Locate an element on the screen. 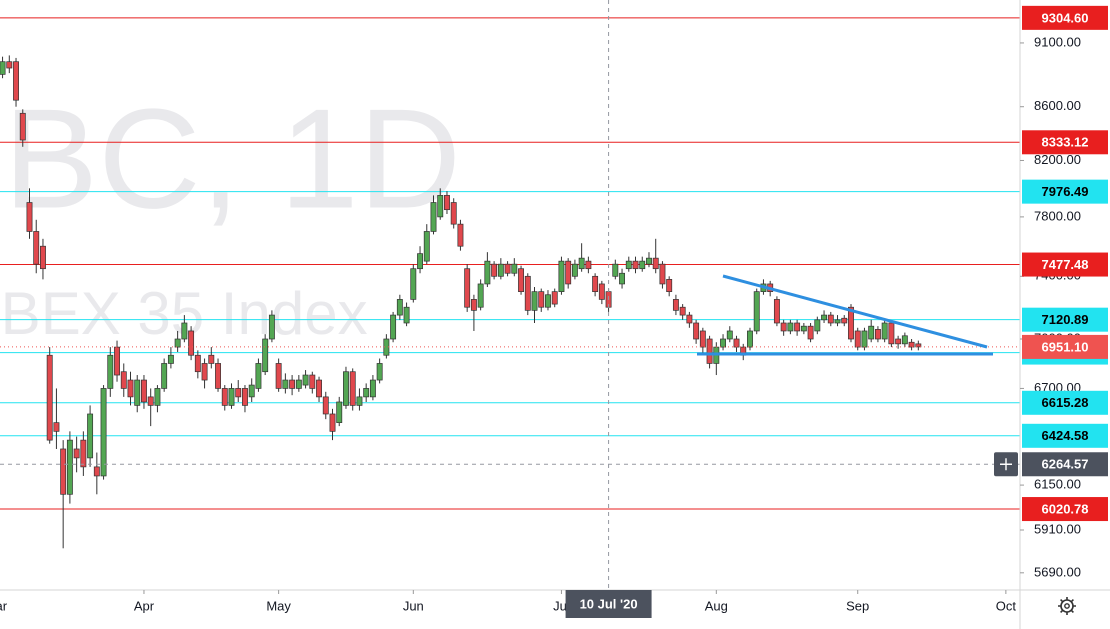 The height and width of the screenshot is (629, 1110). level-label: 7976.49 is located at coordinates (1065, 191).